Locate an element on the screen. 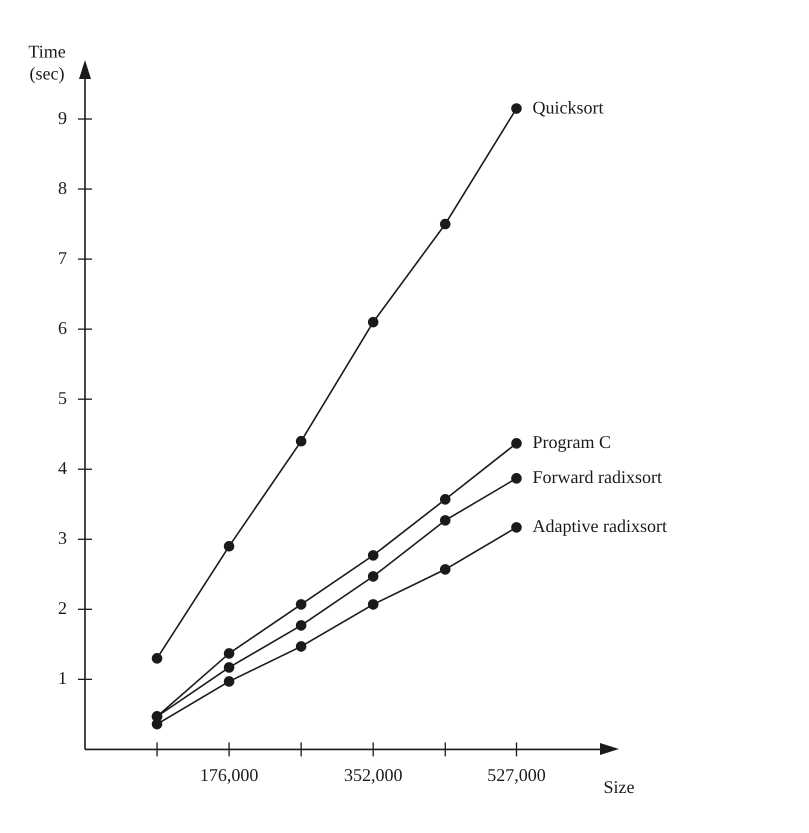 The image size is (809, 833). series-label: Forward radixsort is located at coordinates (597, 477).